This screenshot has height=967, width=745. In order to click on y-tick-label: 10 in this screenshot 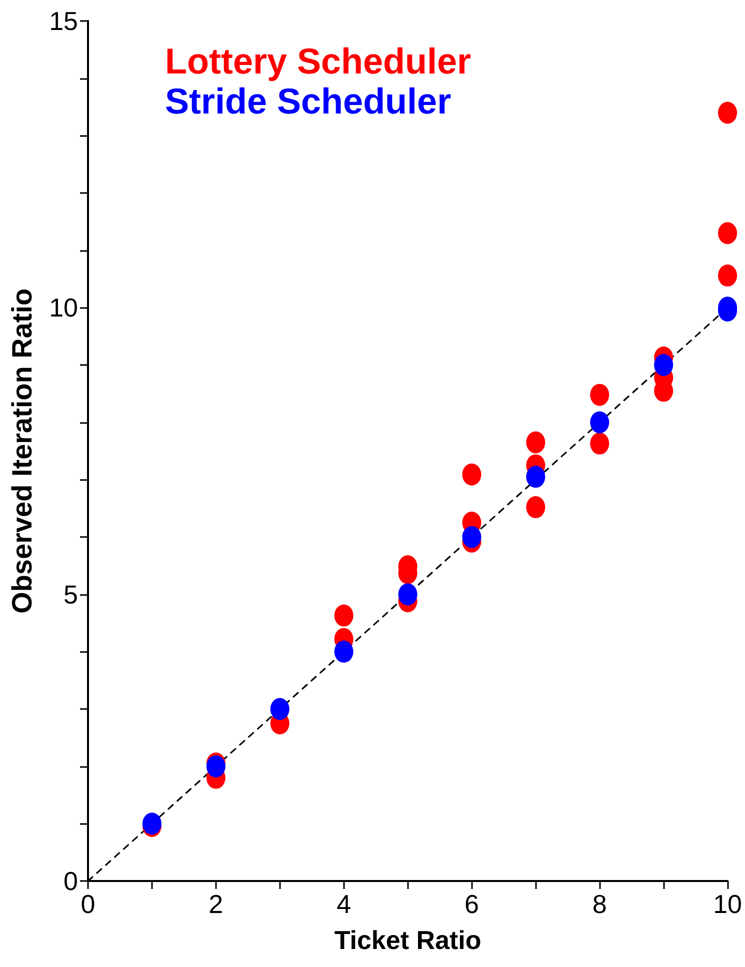, I will do `click(63, 307)`.